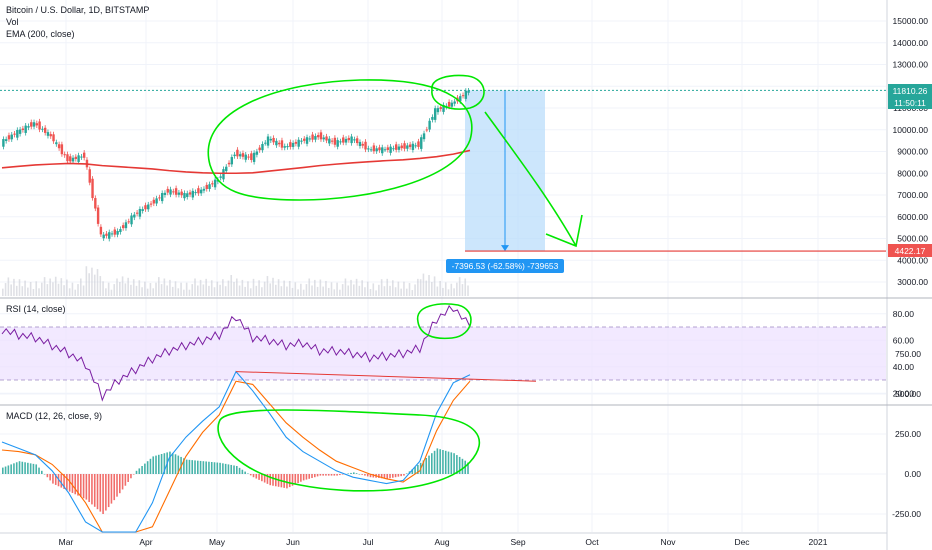 This screenshot has width=932, height=550. I want to click on symbol-title: Bitcoin / U.S. Dollar, 1D, BITSTAMP, so click(77, 10).